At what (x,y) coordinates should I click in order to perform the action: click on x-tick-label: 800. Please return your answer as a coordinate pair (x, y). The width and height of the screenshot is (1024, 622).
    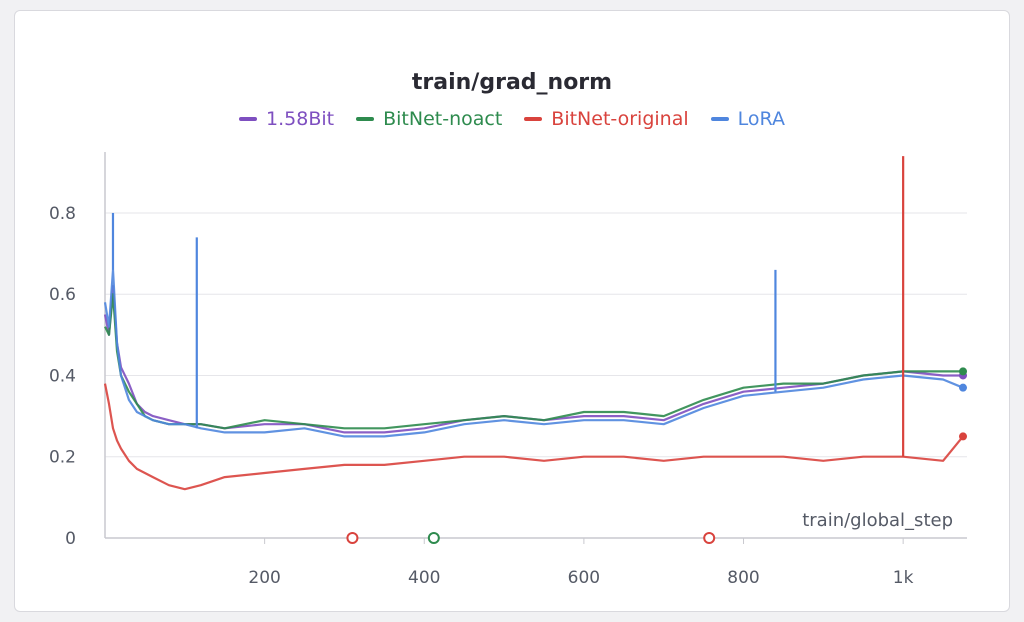
    Looking at the image, I should click on (743, 578).